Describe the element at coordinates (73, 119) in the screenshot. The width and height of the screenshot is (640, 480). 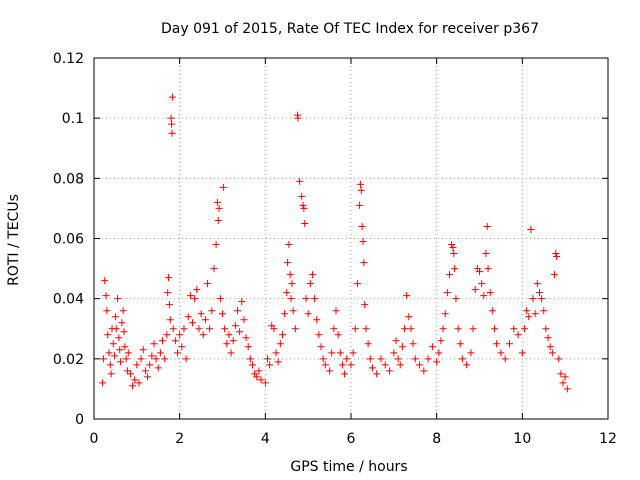
I see `y-tick-label: 0.1` at that location.